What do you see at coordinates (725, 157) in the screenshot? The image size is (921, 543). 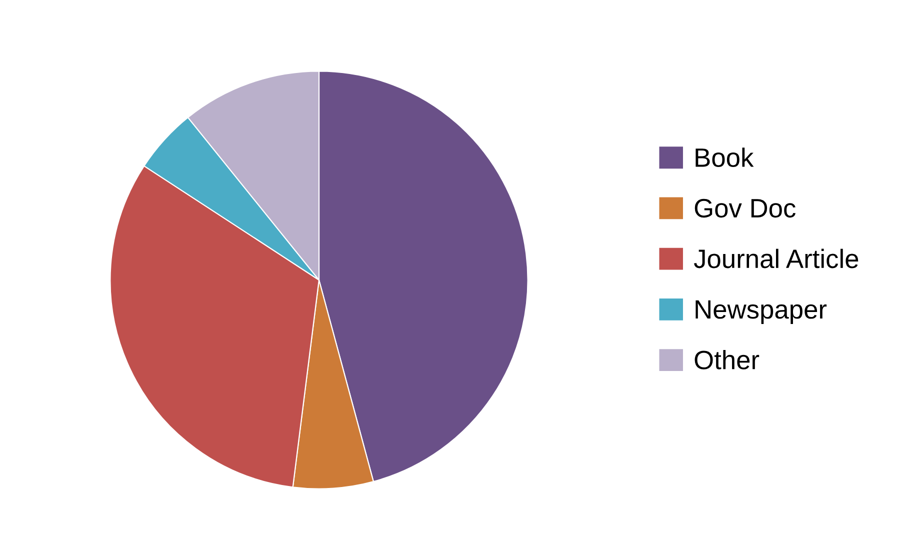 I see `legend-label: Book` at bounding box center [725, 157].